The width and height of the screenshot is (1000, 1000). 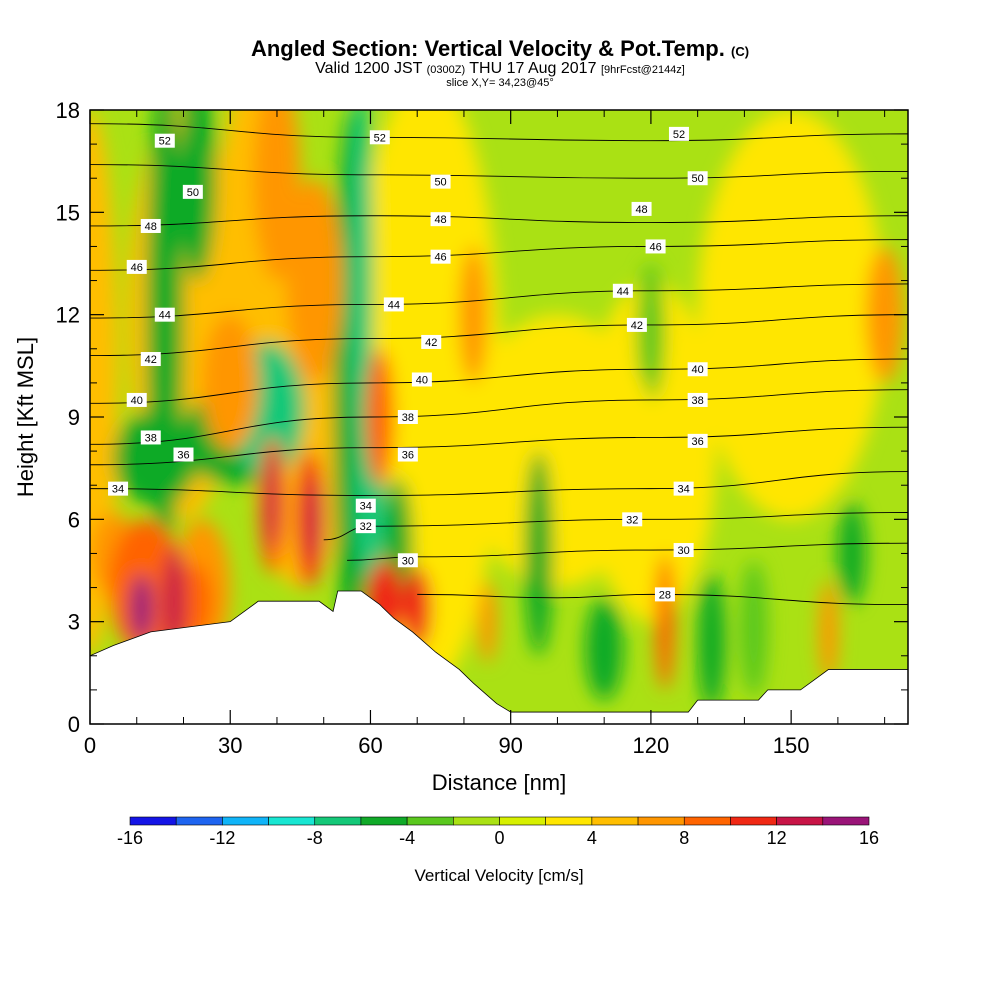 I want to click on colorbar-tick-label: 4, so click(x=592, y=838).